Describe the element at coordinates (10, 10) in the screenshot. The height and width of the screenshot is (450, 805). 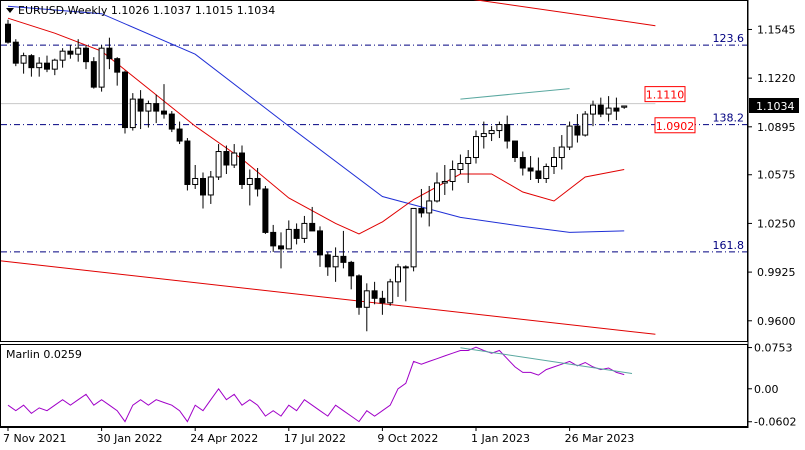
I see `symbol-dropdown-icon` at that location.